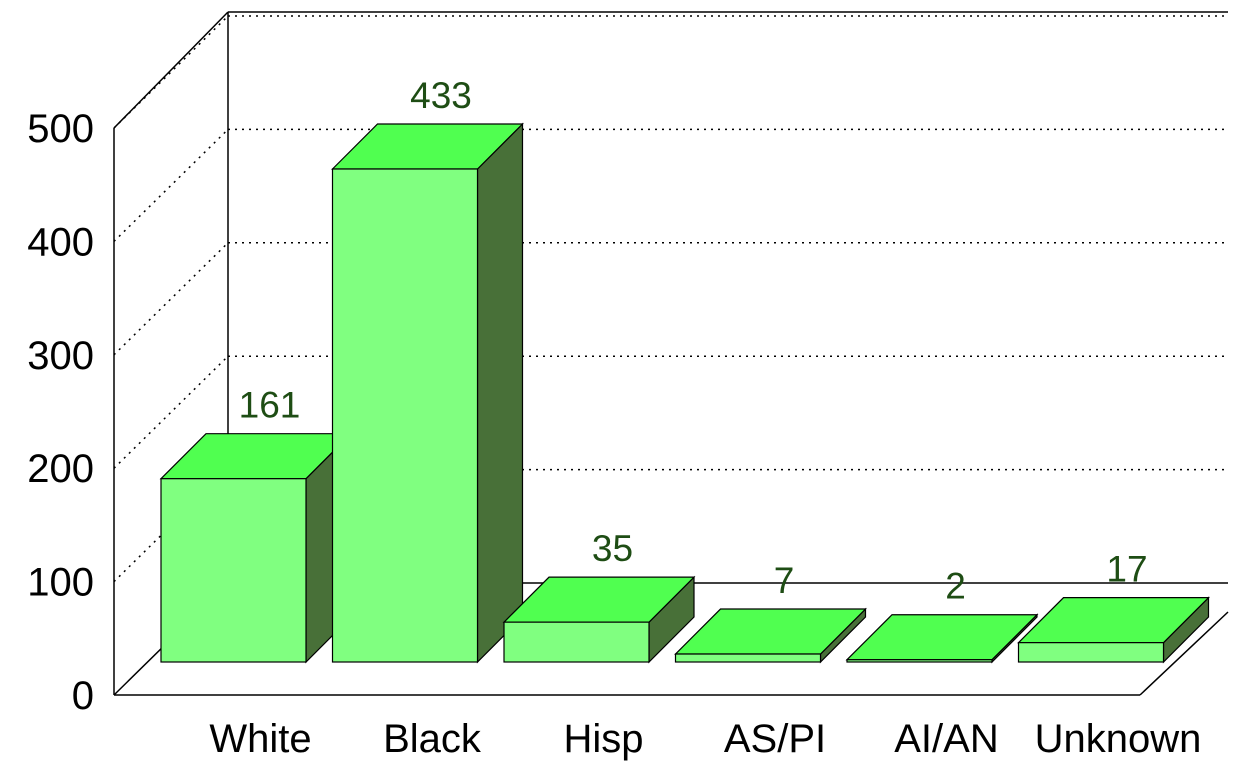 Image resolution: width=1234 pixels, height=762 pixels. I want to click on x-tick-label: AS/PI, so click(775, 739).